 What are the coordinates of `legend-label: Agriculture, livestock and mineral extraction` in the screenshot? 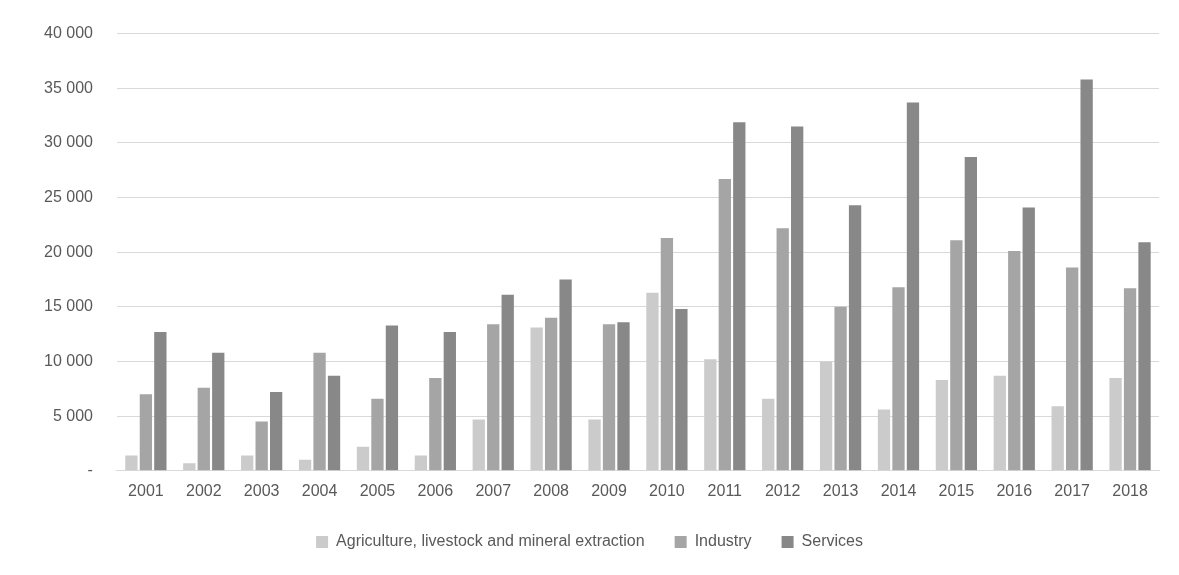 It's located at (490, 541).